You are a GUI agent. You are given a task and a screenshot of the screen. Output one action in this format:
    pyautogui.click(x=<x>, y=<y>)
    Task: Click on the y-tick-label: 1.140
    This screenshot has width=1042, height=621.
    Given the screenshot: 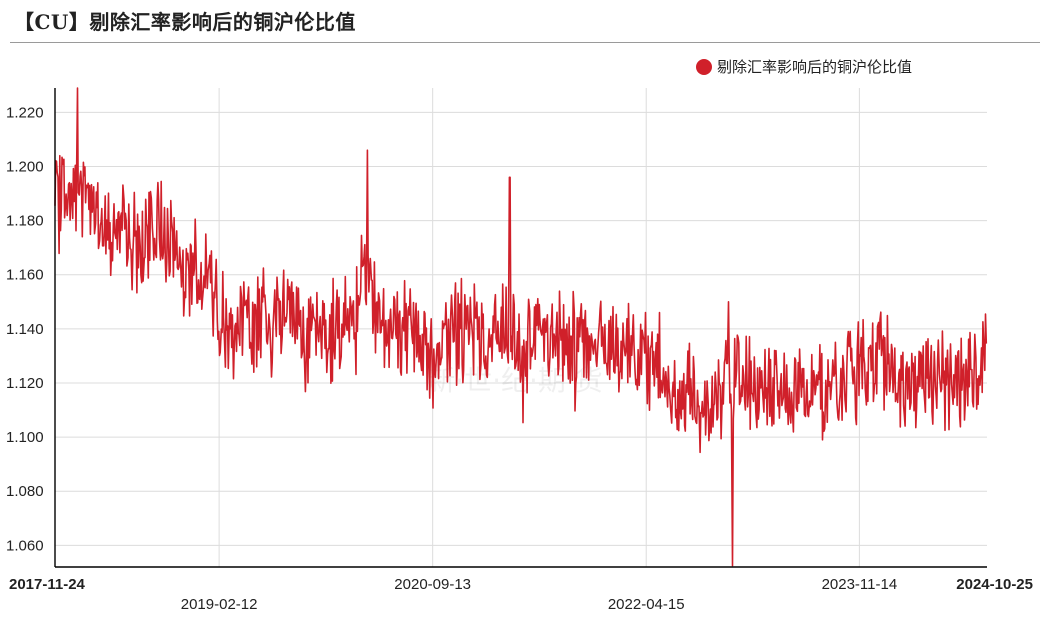 What is the action you would take?
    pyautogui.click(x=25, y=329)
    